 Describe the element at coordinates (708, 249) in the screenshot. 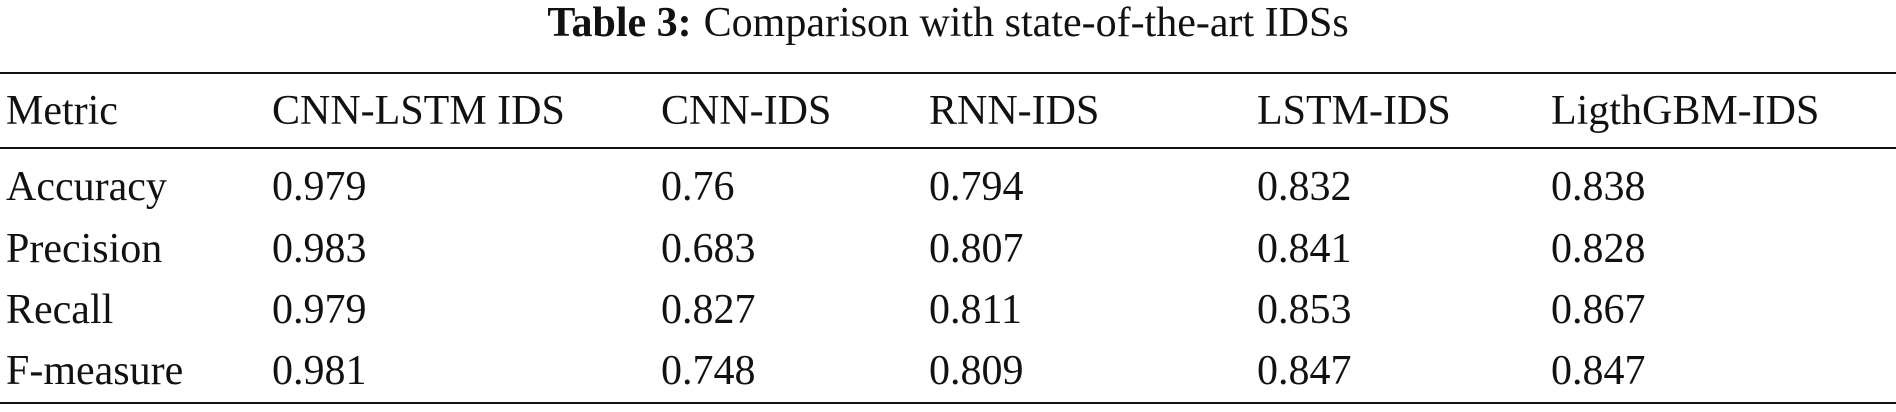

I see `table-cell: 0.683` at that location.